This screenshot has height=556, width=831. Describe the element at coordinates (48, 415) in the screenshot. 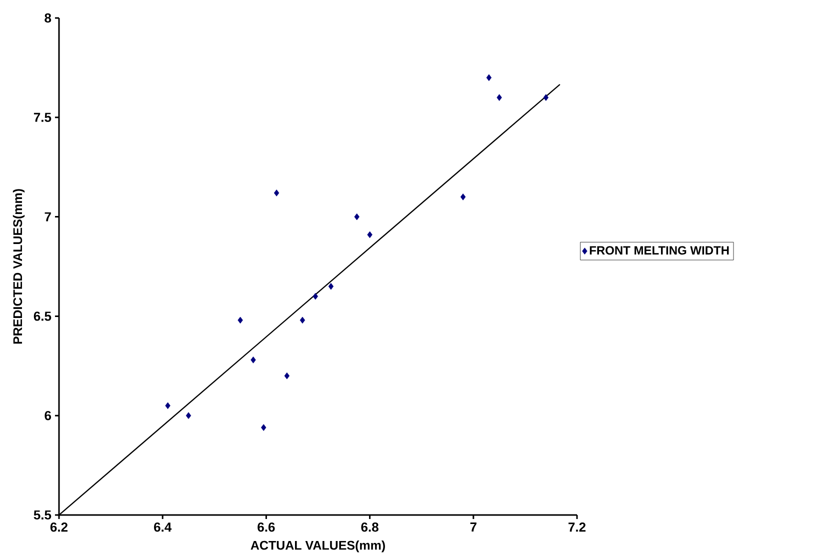

I see `y-tick-label: 6` at that location.